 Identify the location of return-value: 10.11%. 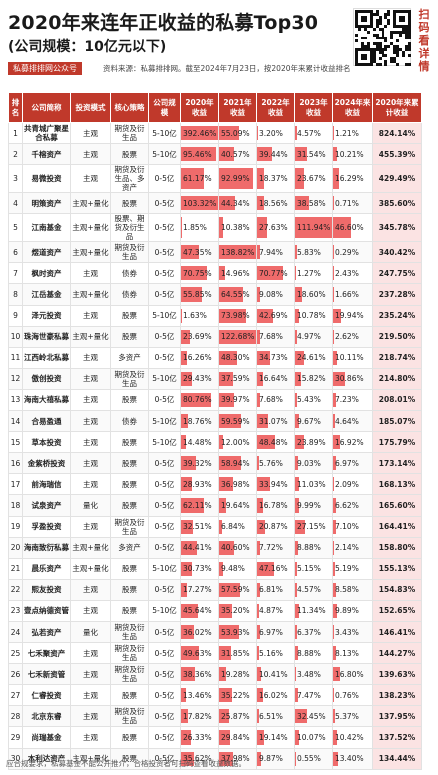
(349, 358).